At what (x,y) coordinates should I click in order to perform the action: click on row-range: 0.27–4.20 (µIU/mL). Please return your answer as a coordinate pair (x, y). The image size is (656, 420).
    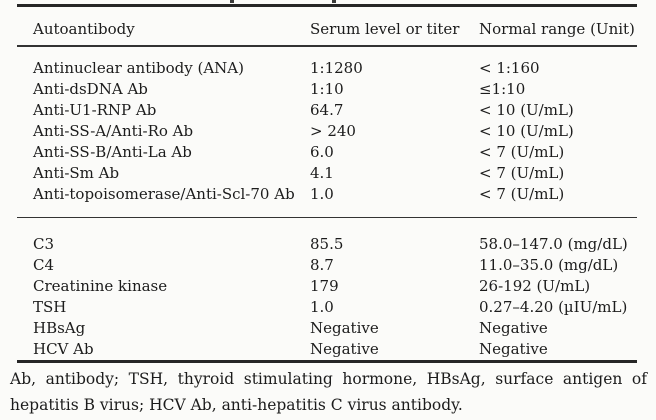
    Looking at the image, I should click on (553, 307).